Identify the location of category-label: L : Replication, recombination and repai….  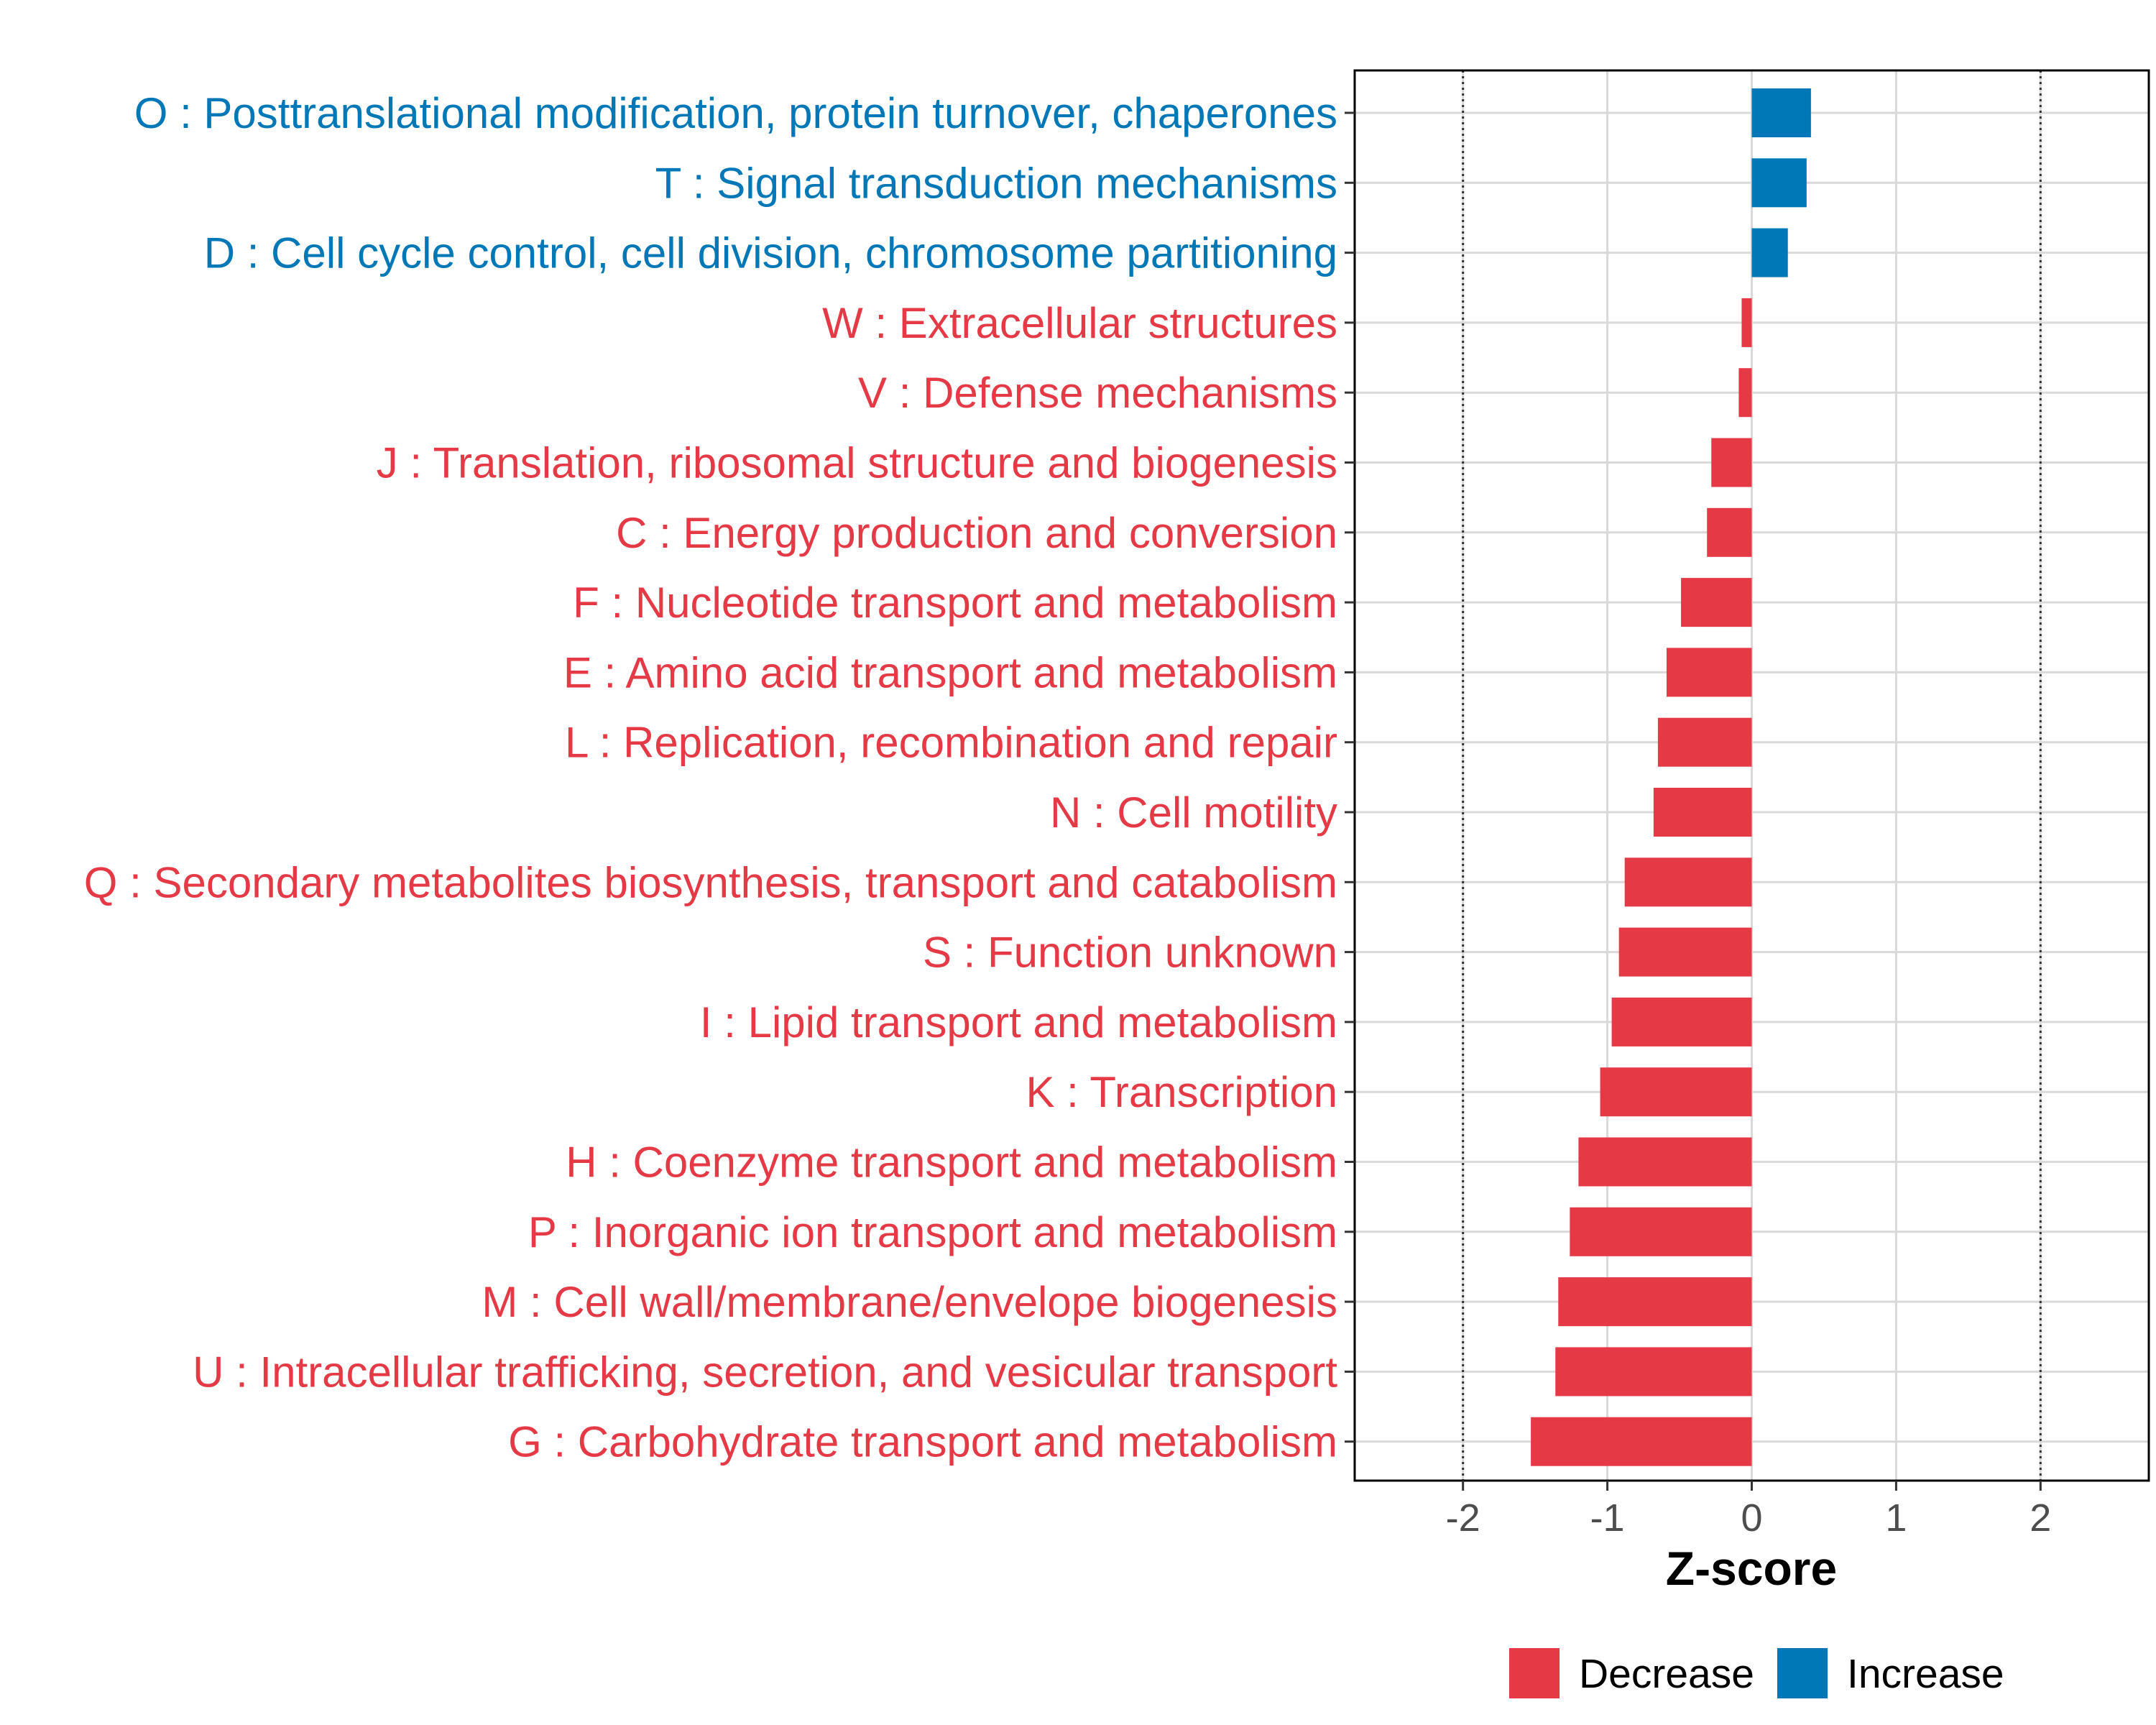
(951, 743).